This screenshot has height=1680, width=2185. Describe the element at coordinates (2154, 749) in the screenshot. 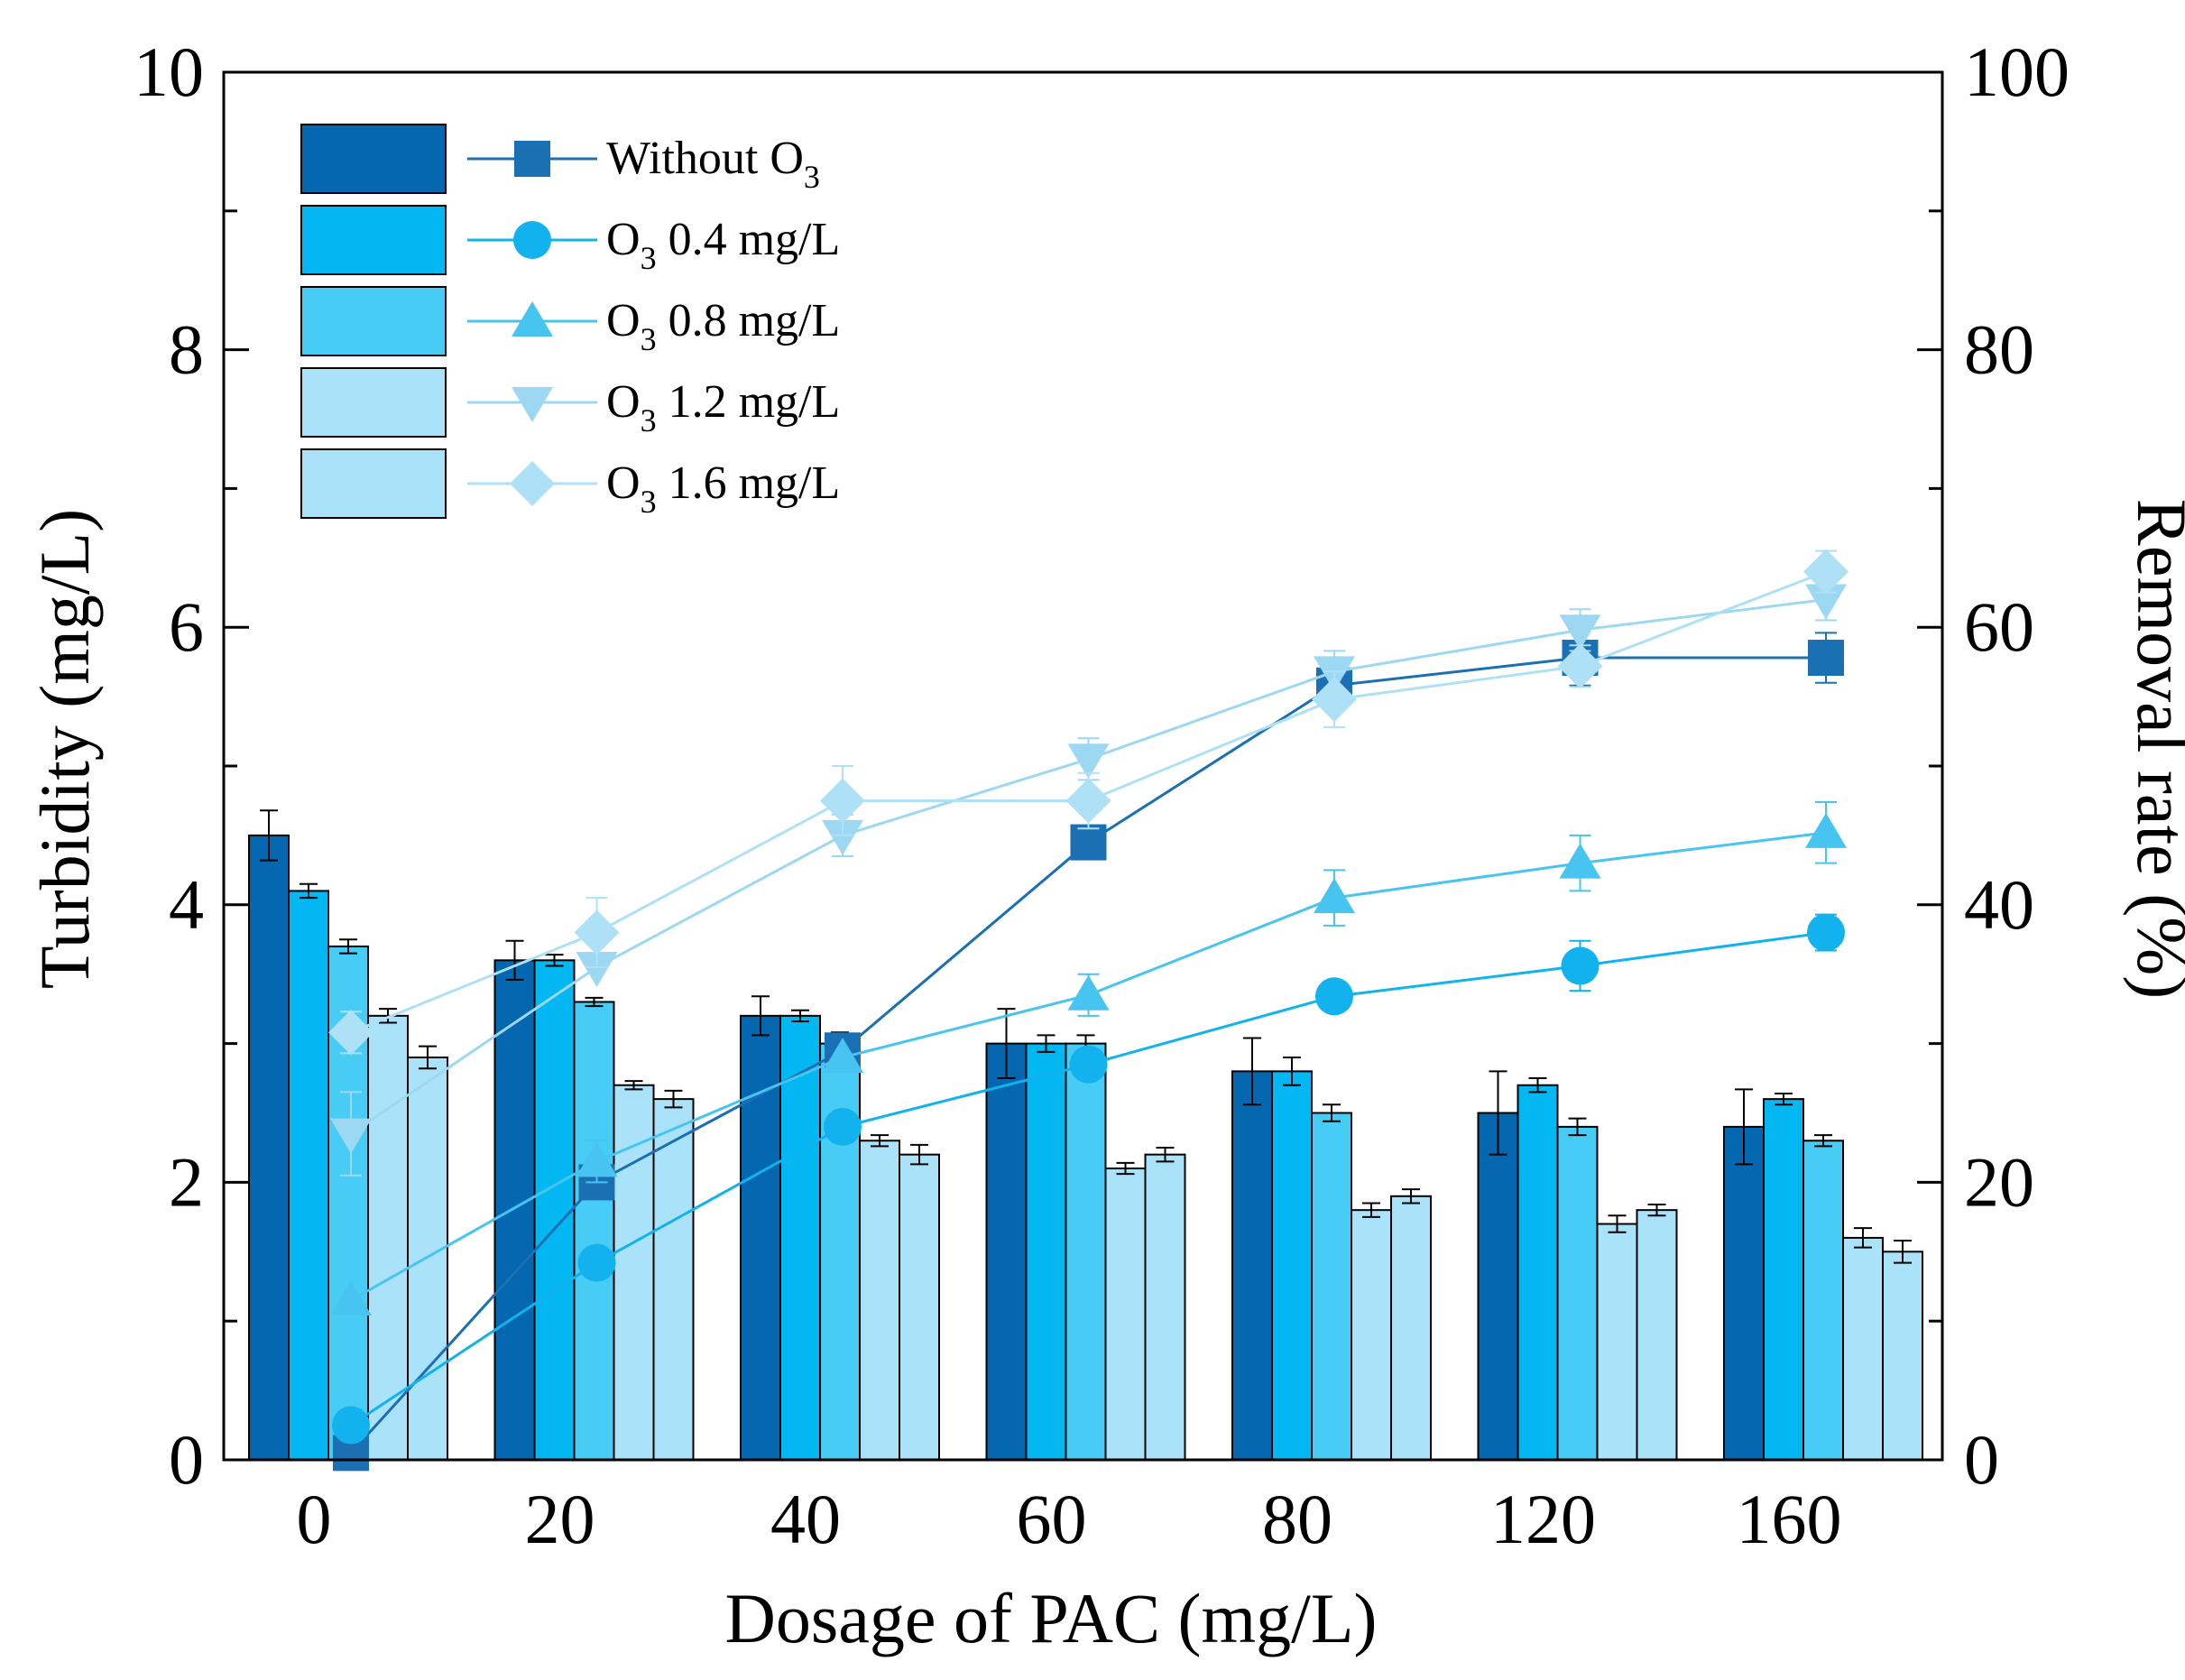

I see `y2-axis-title: Removal rate (%)` at that location.